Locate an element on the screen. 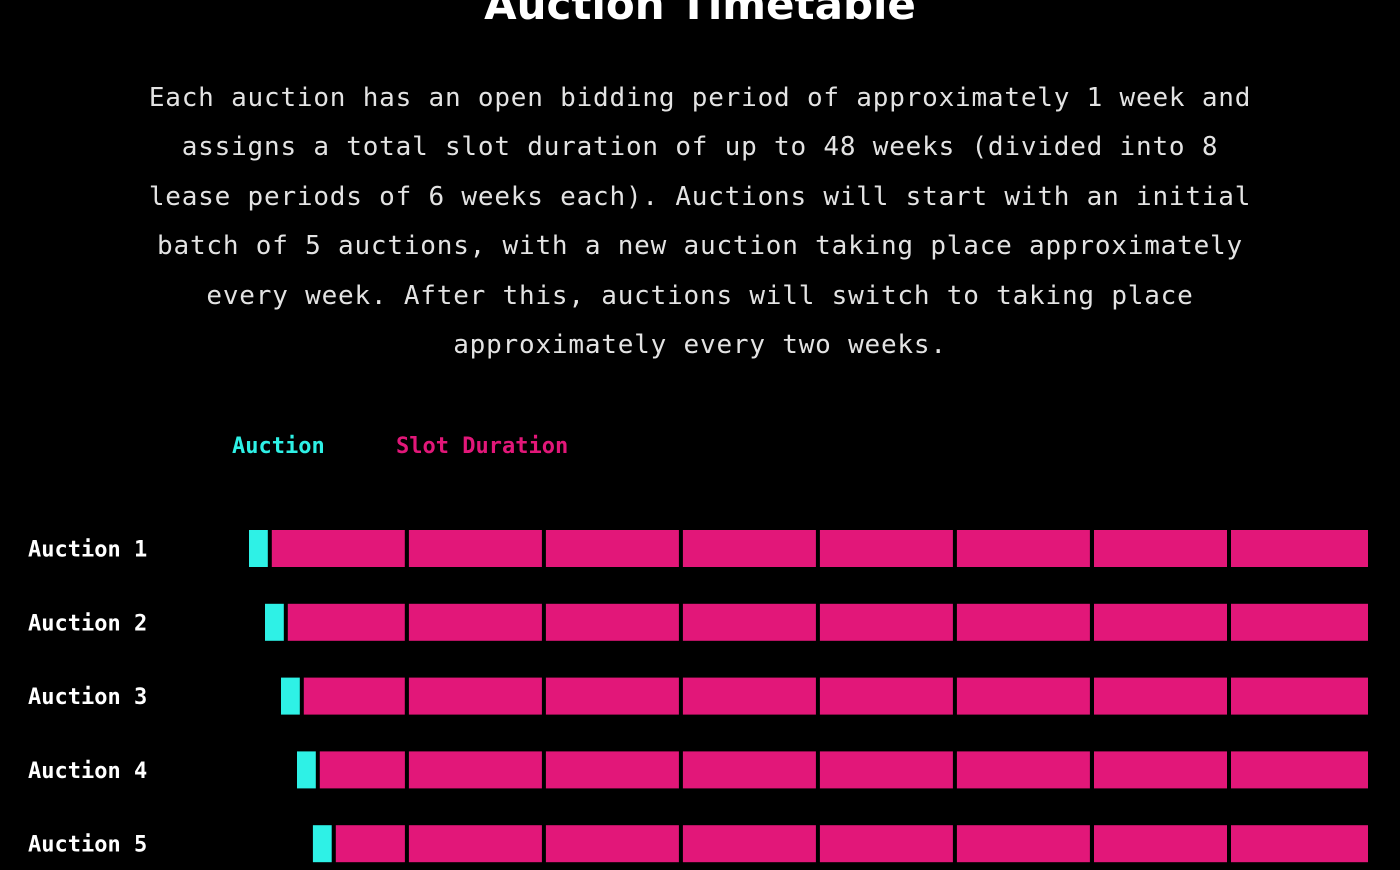  page-title: Auction Timetable is located at coordinates (700, 14).